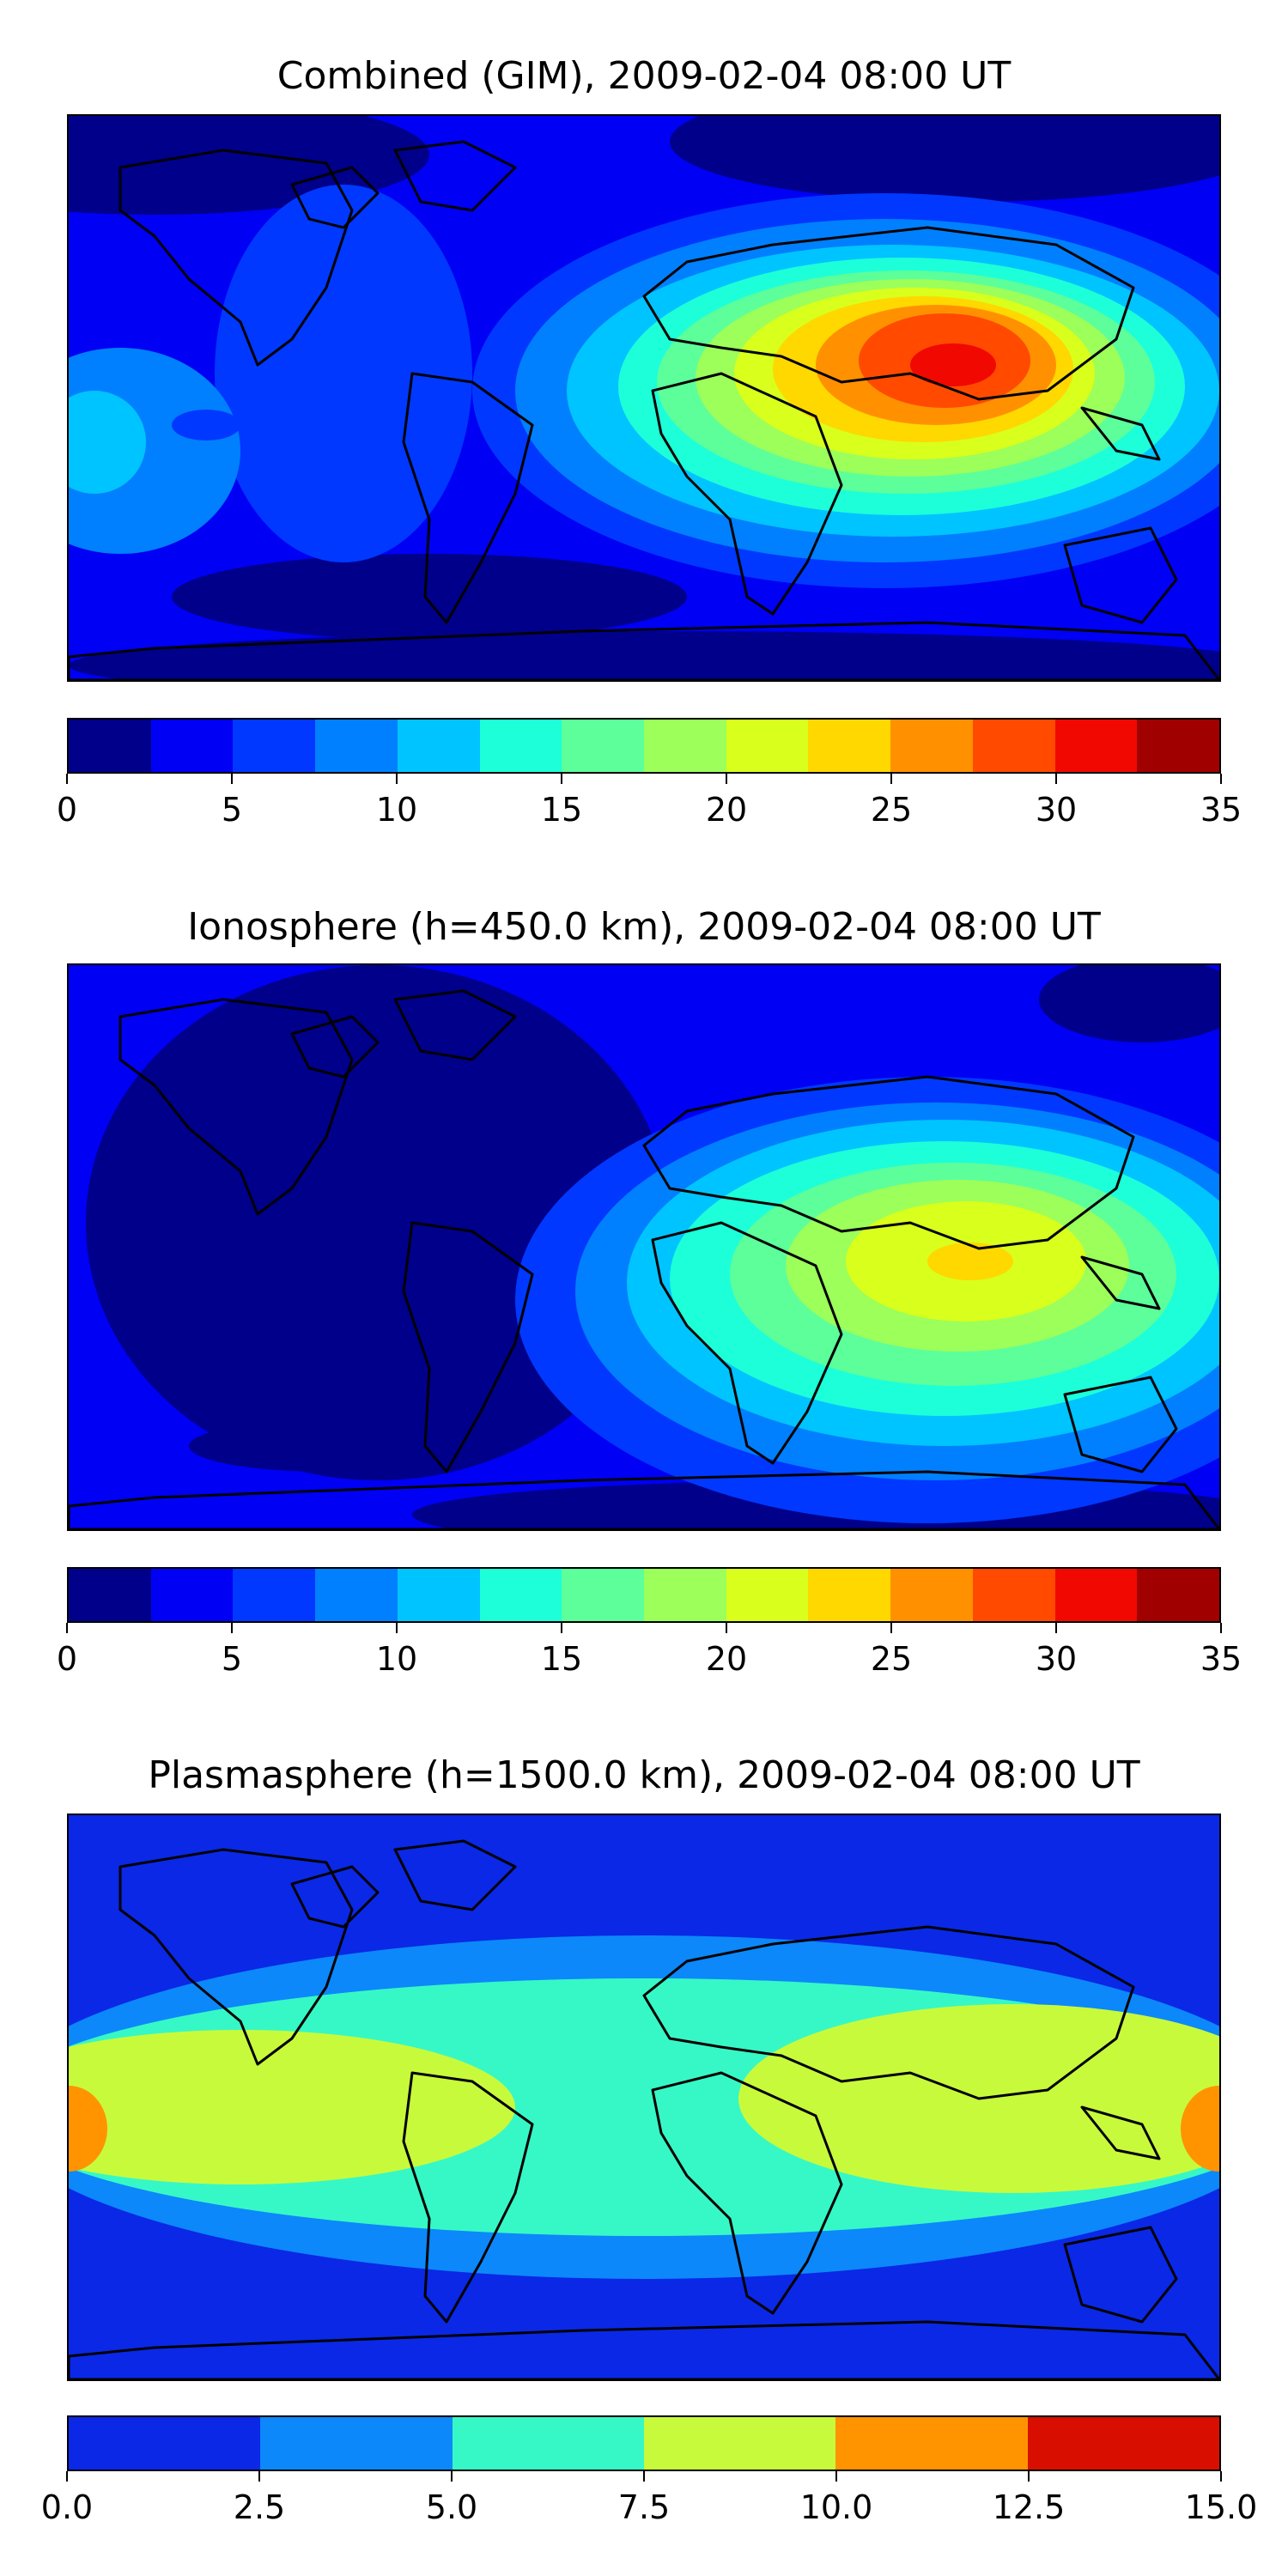 This screenshot has height=2576, width=1288. Describe the element at coordinates (1056, 810) in the screenshot. I see `tick-label: 30` at that location.